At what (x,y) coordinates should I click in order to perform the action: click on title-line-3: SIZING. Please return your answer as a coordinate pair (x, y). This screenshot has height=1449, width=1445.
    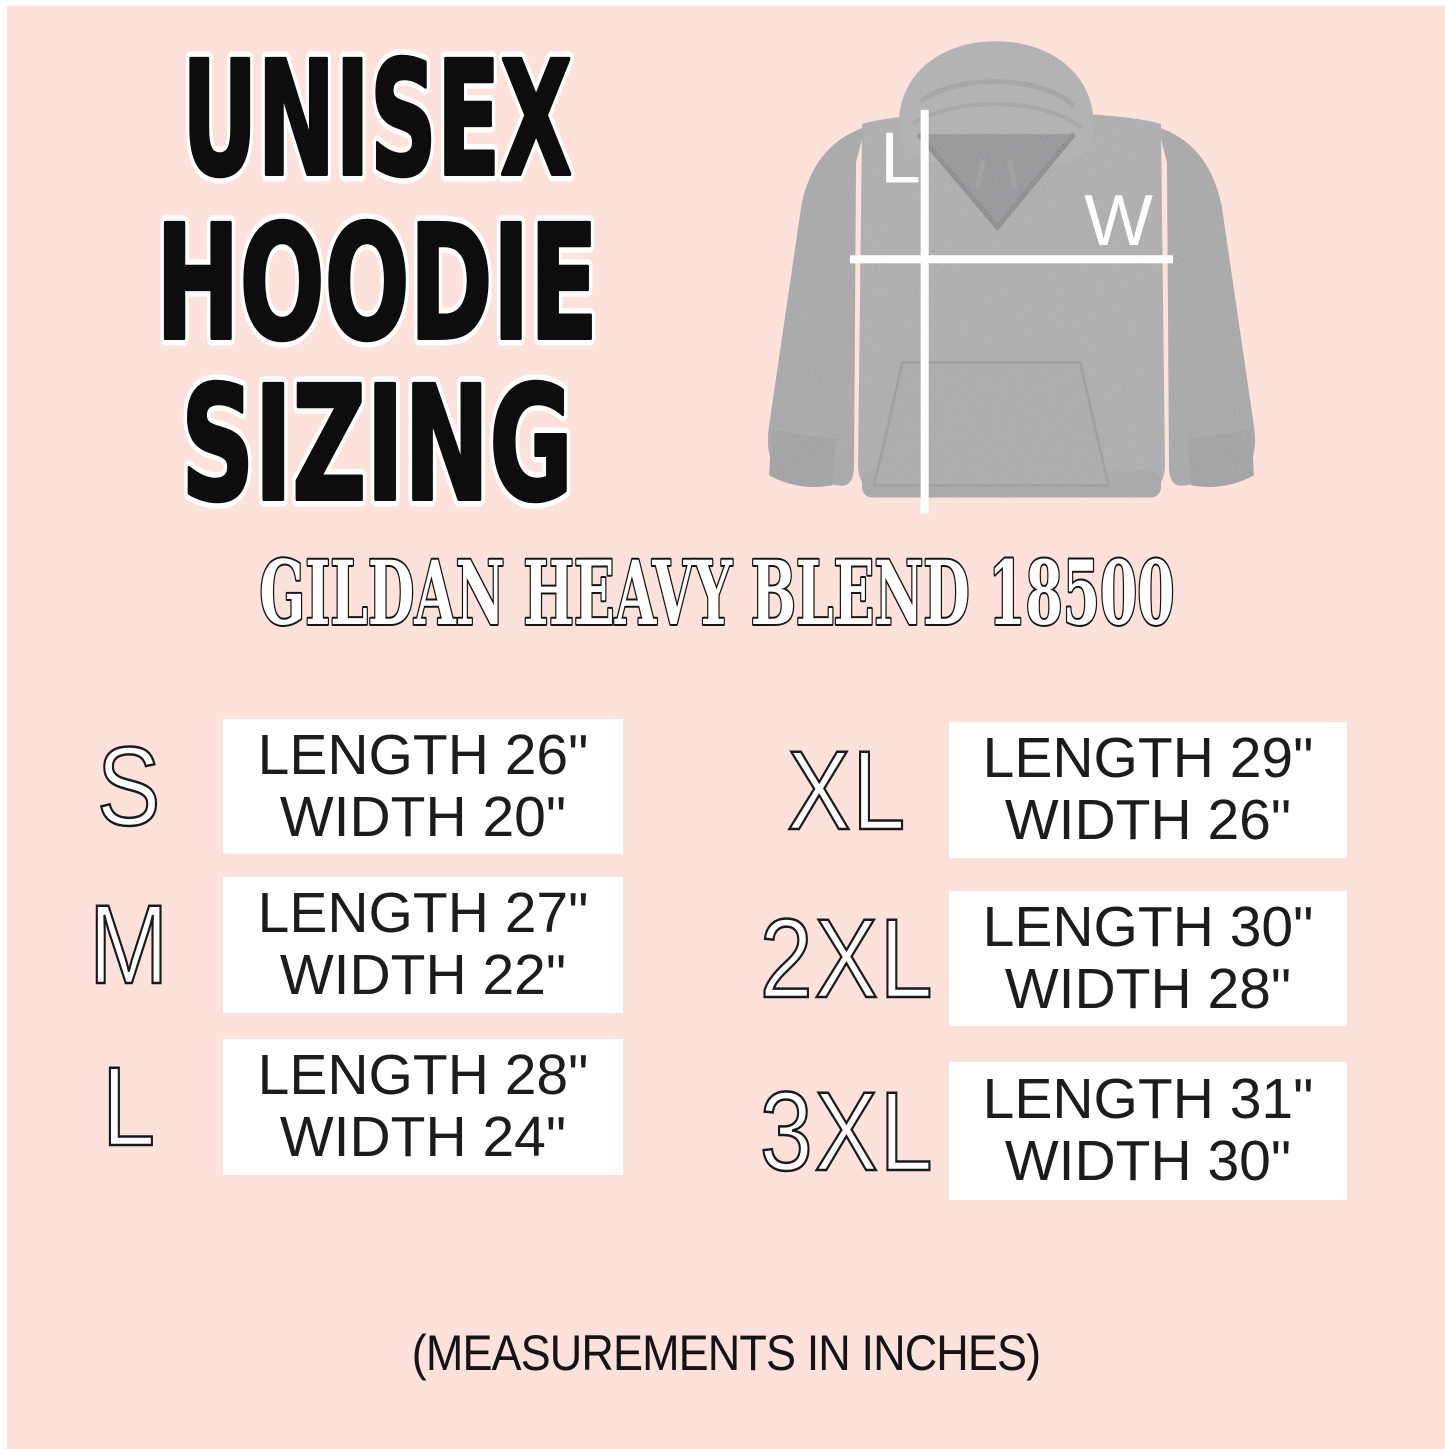
    Looking at the image, I should click on (377, 445).